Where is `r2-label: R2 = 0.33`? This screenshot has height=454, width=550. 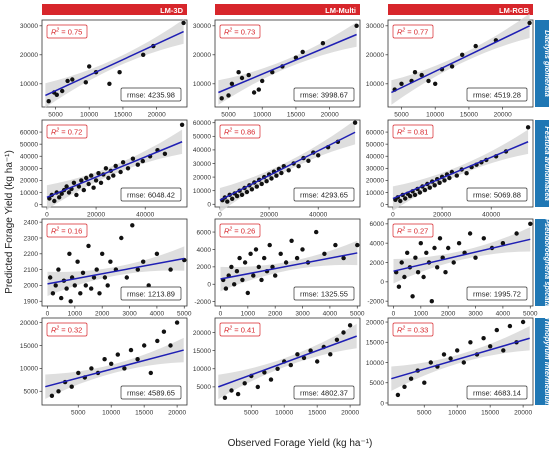 r2-label: R2 = 0.33 is located at coordinates (412, 330).